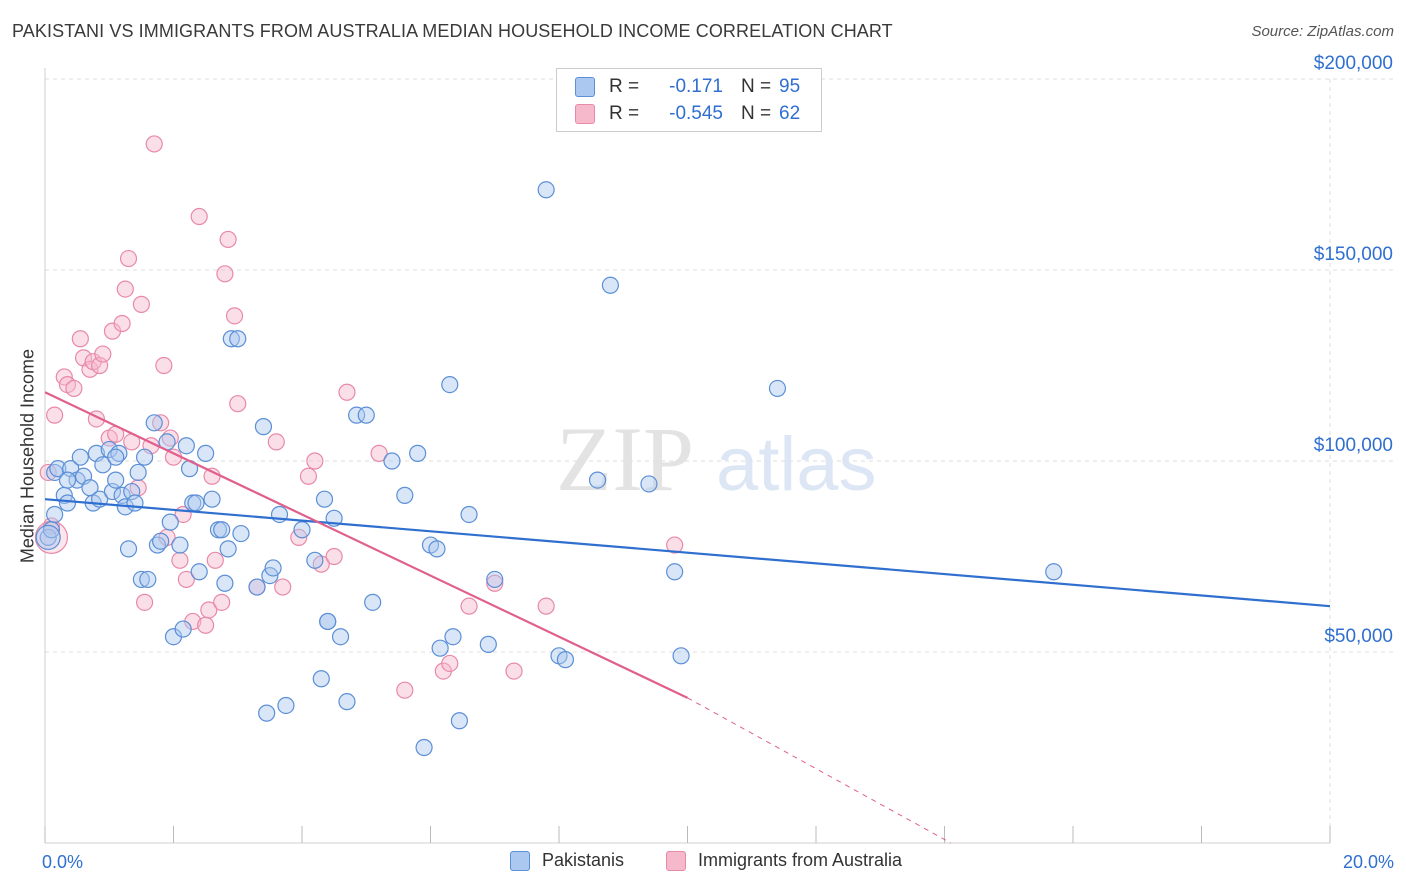 This screenshot has width=1406, height=892. What do you see at coordinates (585, 87) in the screenshot?
I see `legend-swatch-blue` at bounding box center [585, 87].